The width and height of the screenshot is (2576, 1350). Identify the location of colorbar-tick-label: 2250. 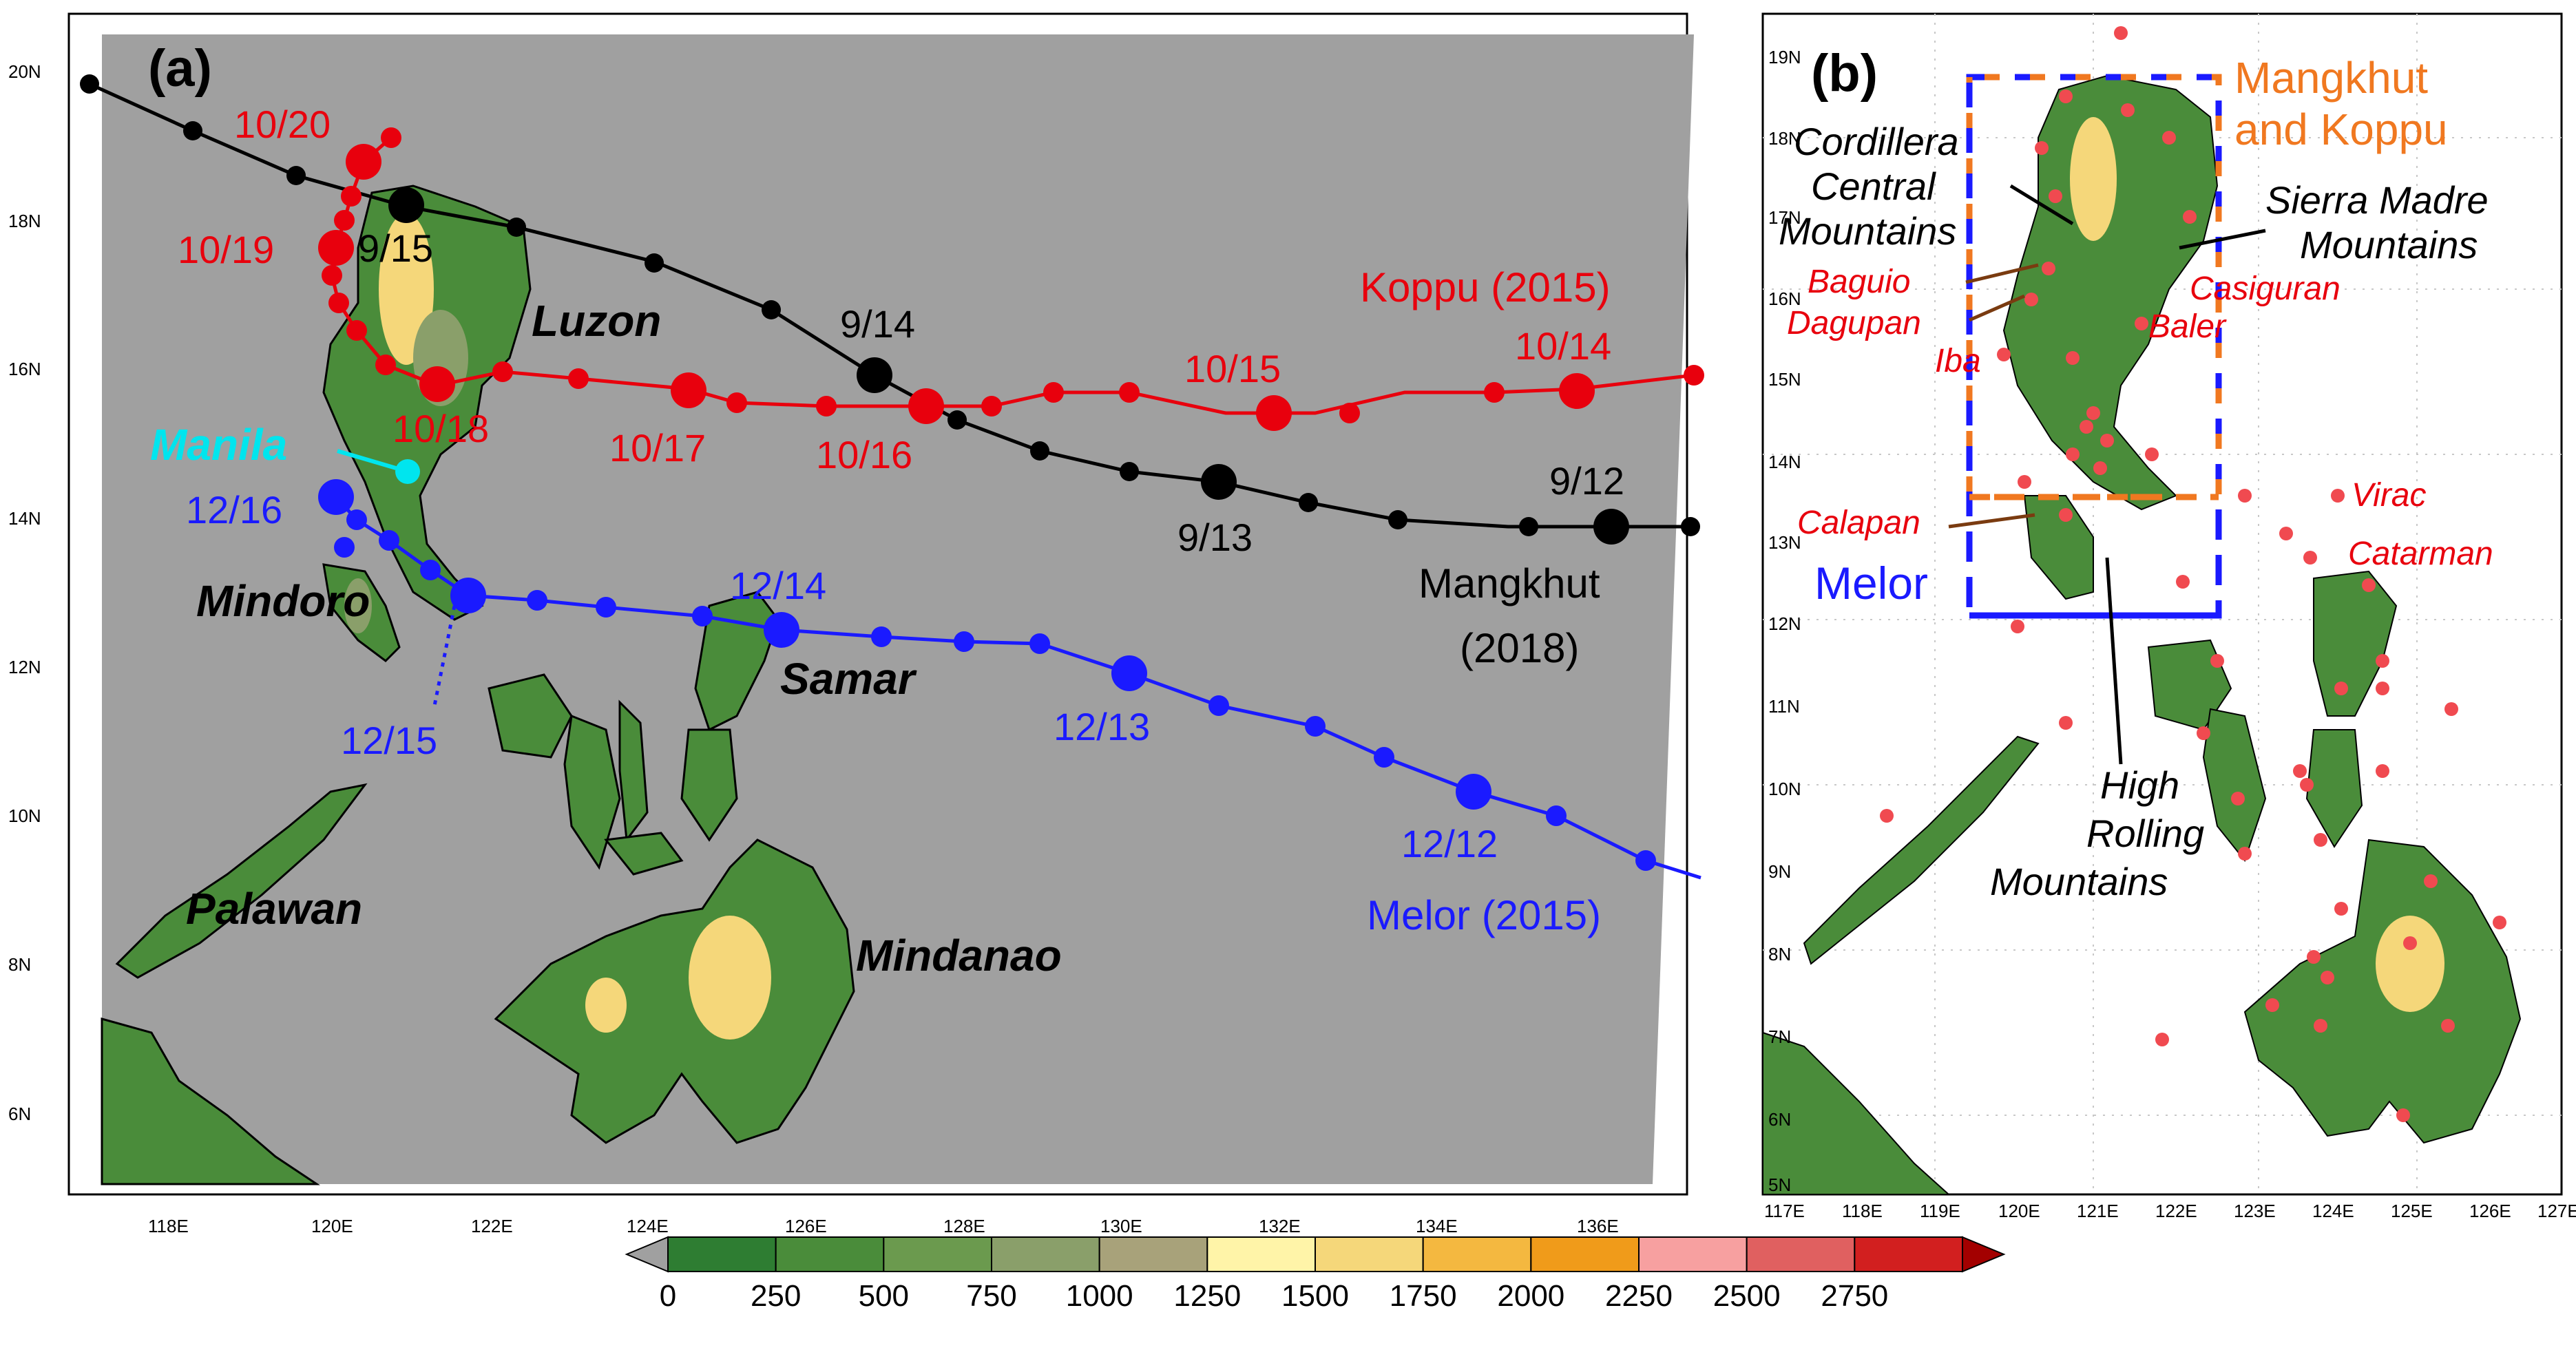
(1639, 1296).